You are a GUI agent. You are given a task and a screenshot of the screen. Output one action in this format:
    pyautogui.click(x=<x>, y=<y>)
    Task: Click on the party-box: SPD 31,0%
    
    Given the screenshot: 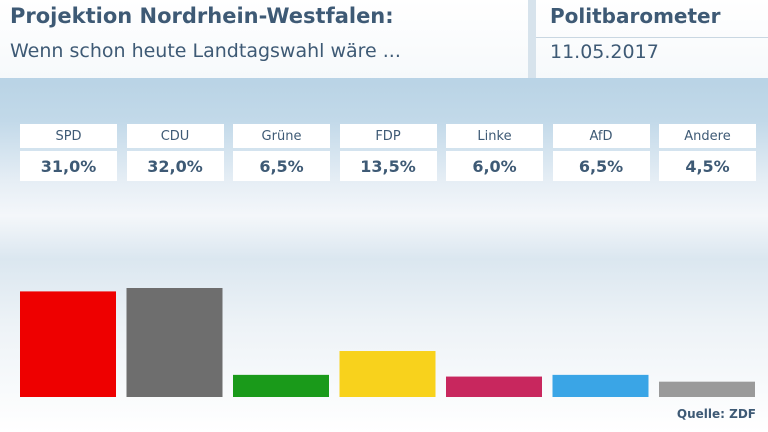 What is the action you would take?
    pyautogui.click(x=68, y=152)
    